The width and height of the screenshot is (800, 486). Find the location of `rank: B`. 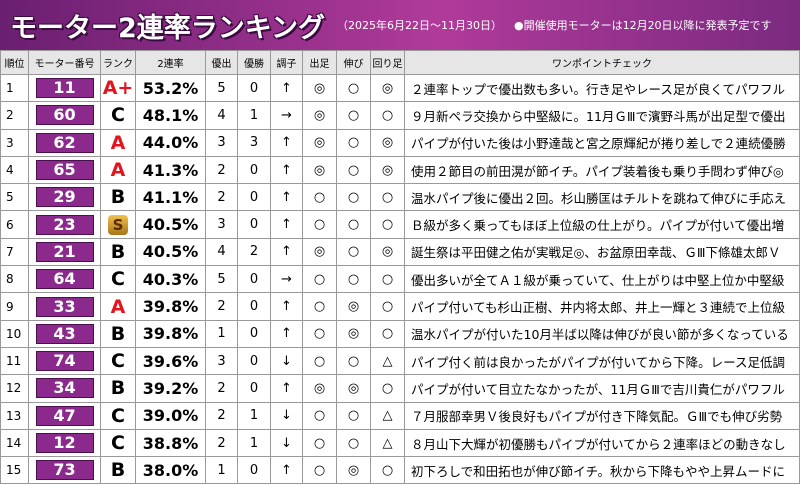

rank: B is located at coordinates (118, 388).